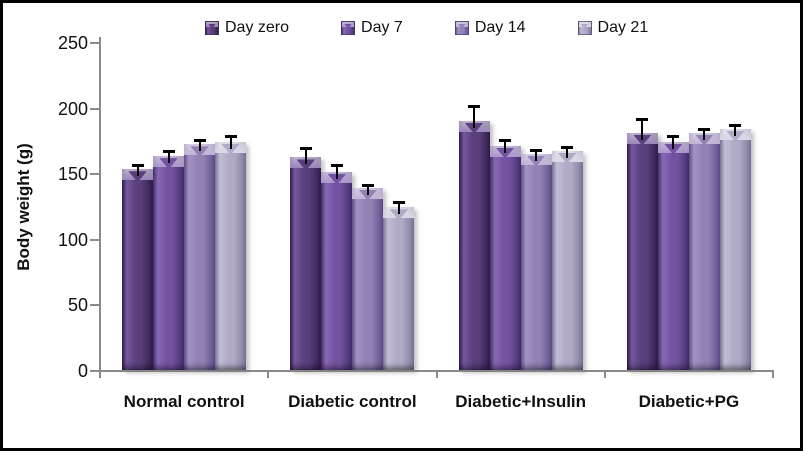 The width and height of the screenshot is (803, 454). I want to click on y-axis-tick-label: 250, so click(72, 43).